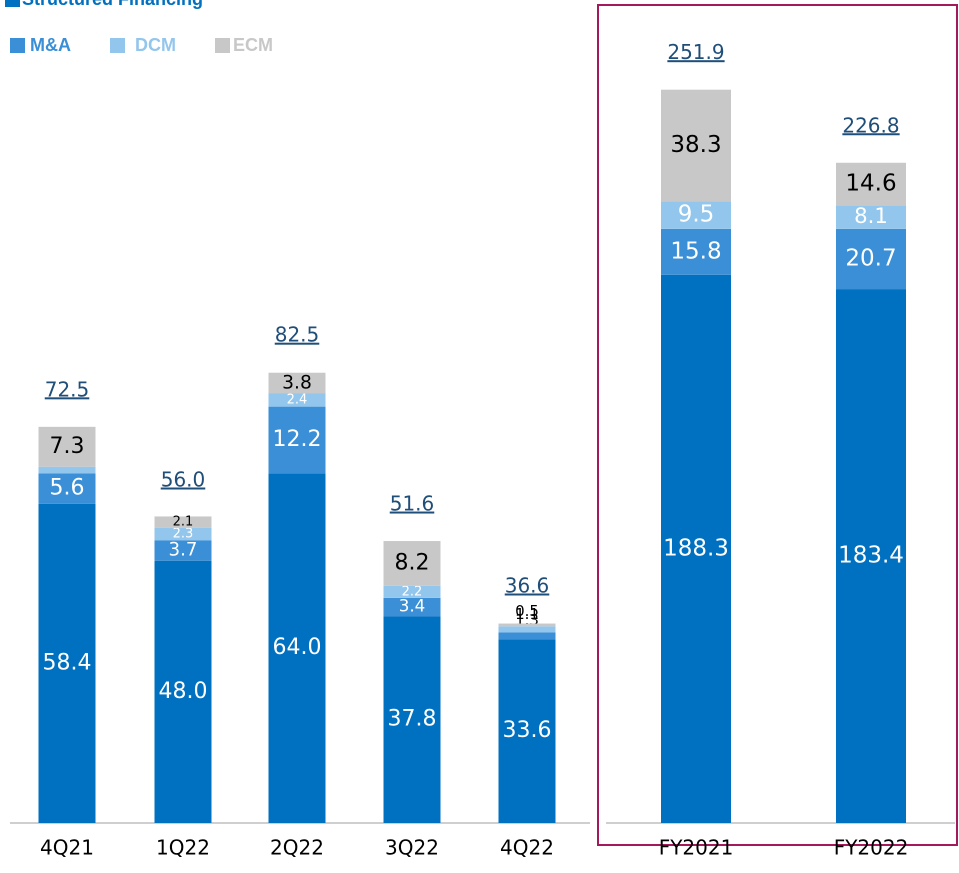  I want to click on total-label: 36.6, so click(527, 586).